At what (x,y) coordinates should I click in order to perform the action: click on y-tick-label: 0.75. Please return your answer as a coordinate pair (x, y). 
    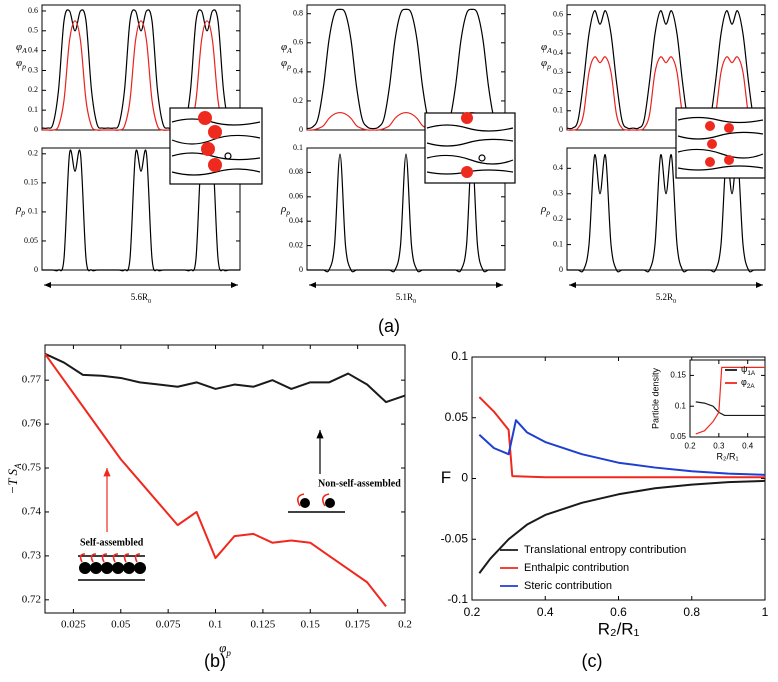
    Looking at the image, I should click on (32, 468).